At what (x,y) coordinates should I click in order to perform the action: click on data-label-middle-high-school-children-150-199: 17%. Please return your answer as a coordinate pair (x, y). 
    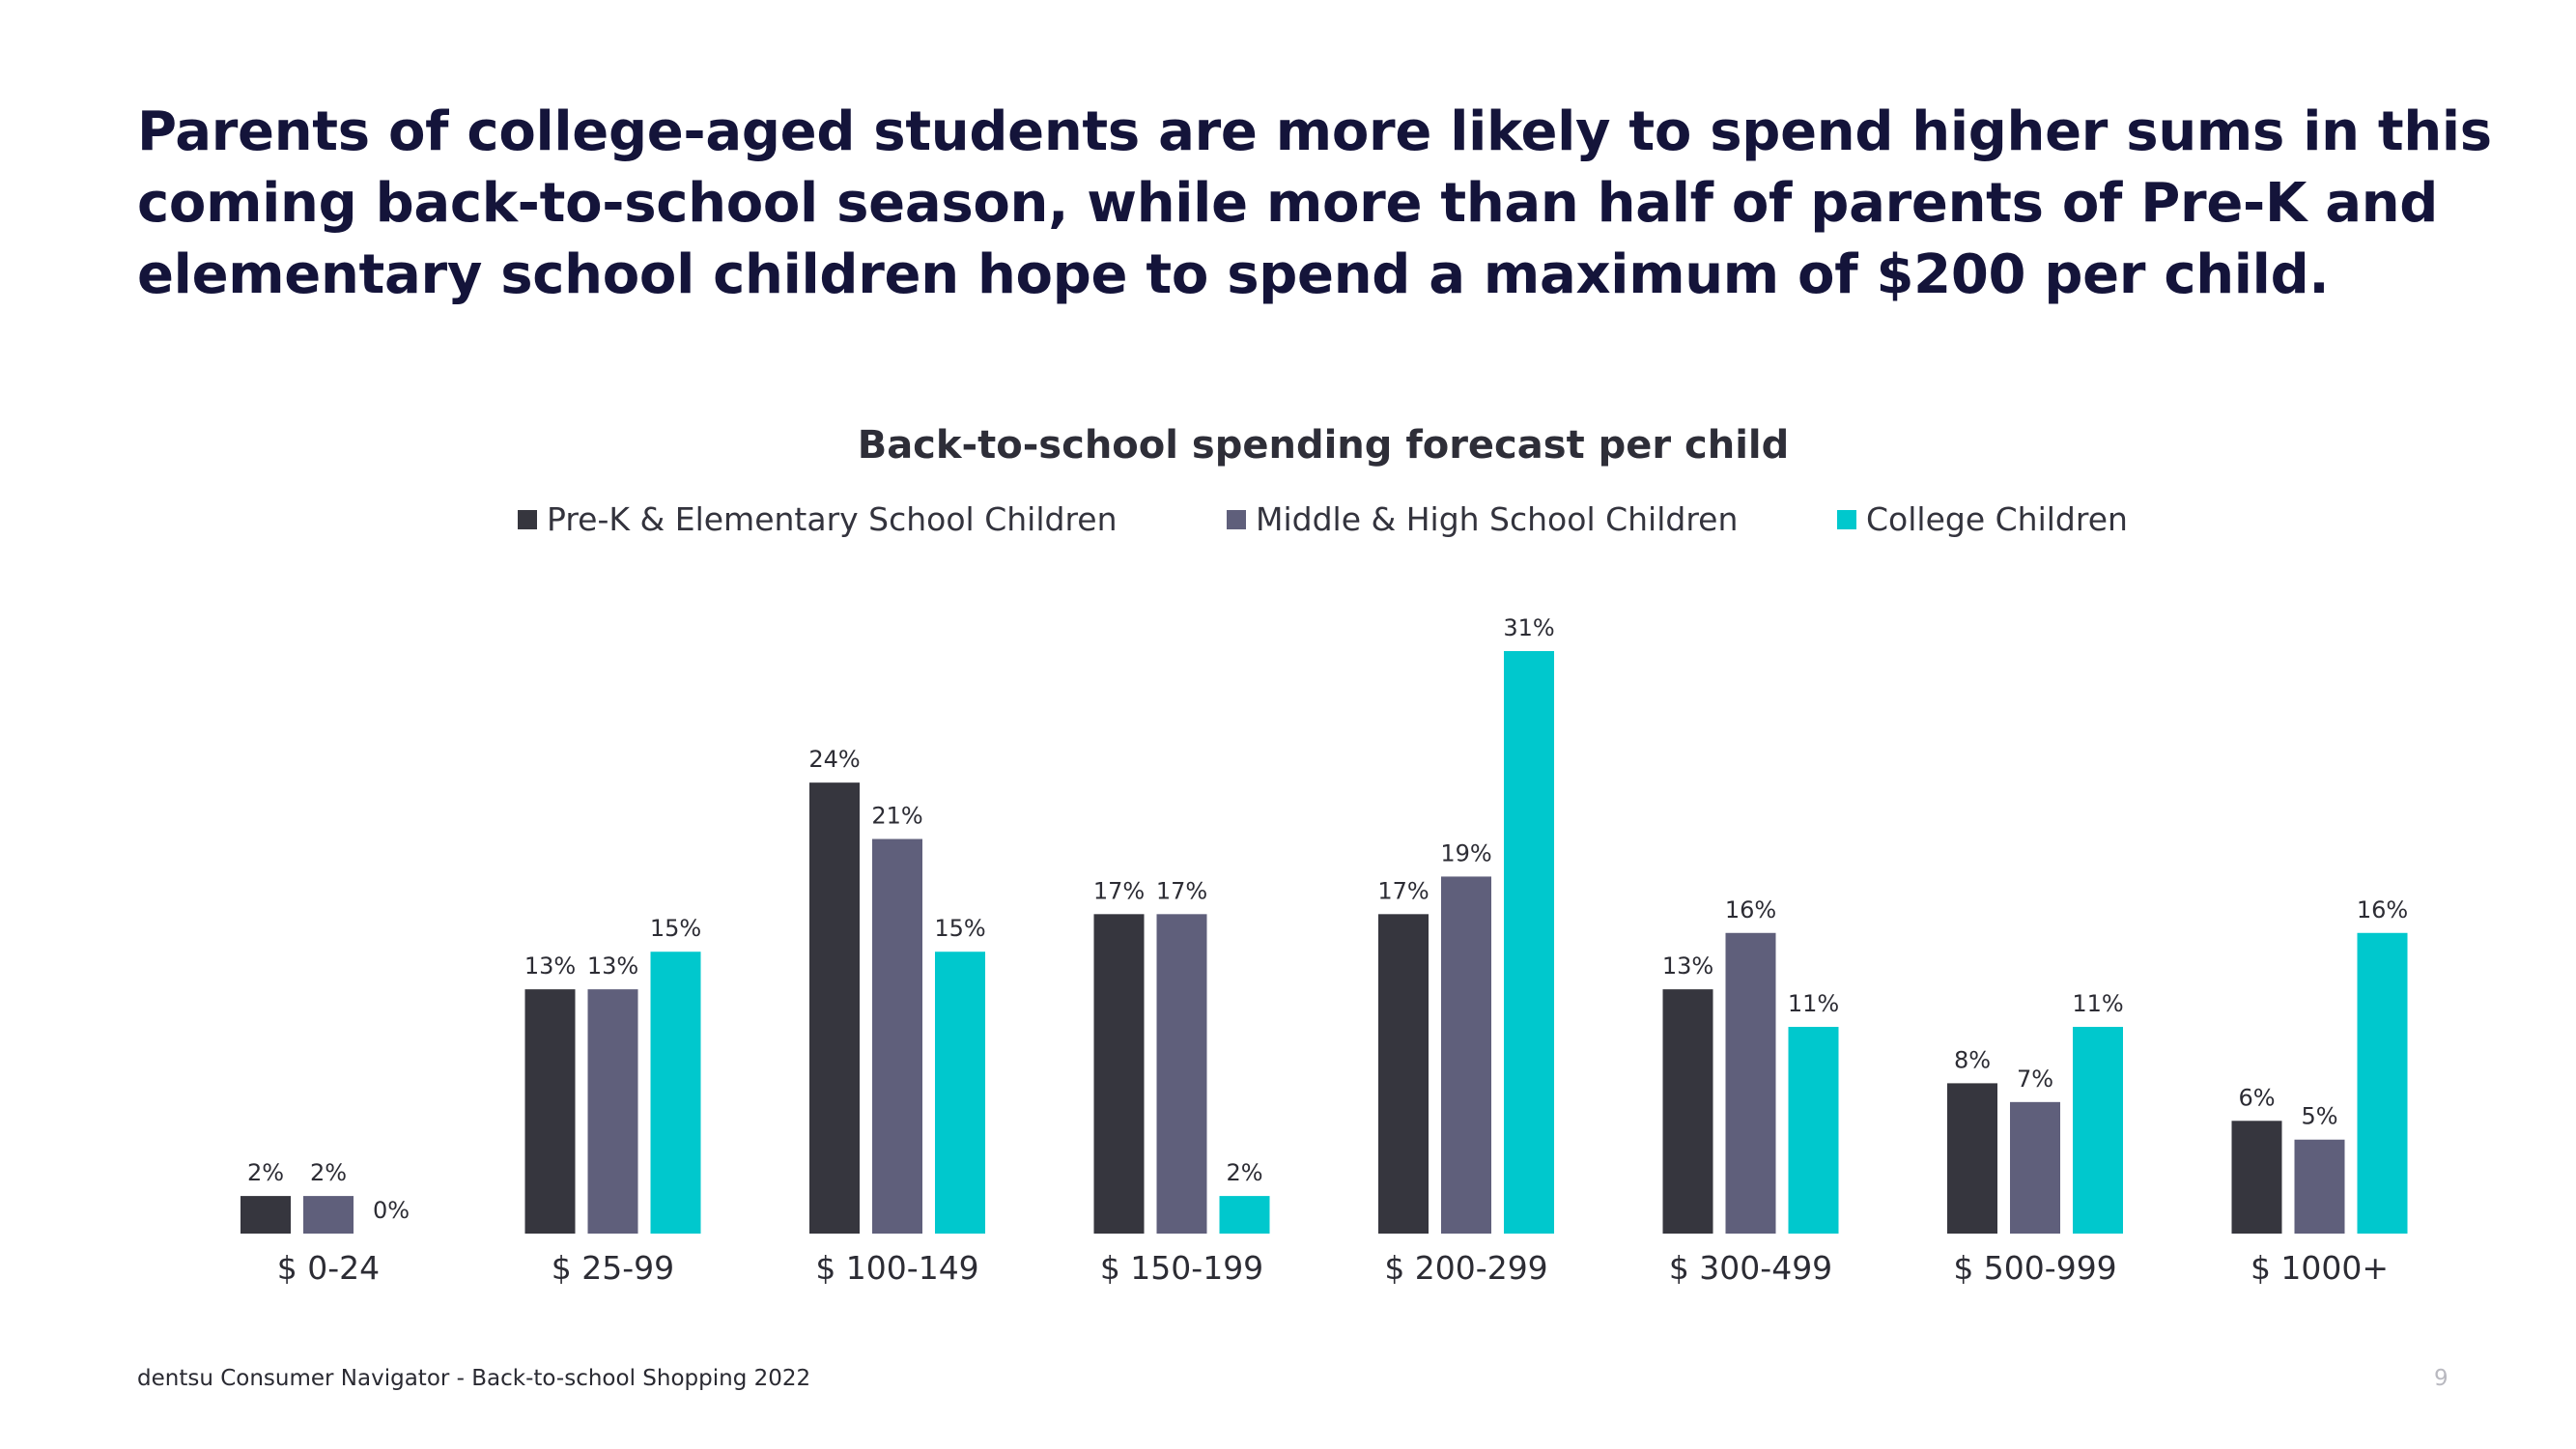
    Looking at the image, I should click on (1181, 890).